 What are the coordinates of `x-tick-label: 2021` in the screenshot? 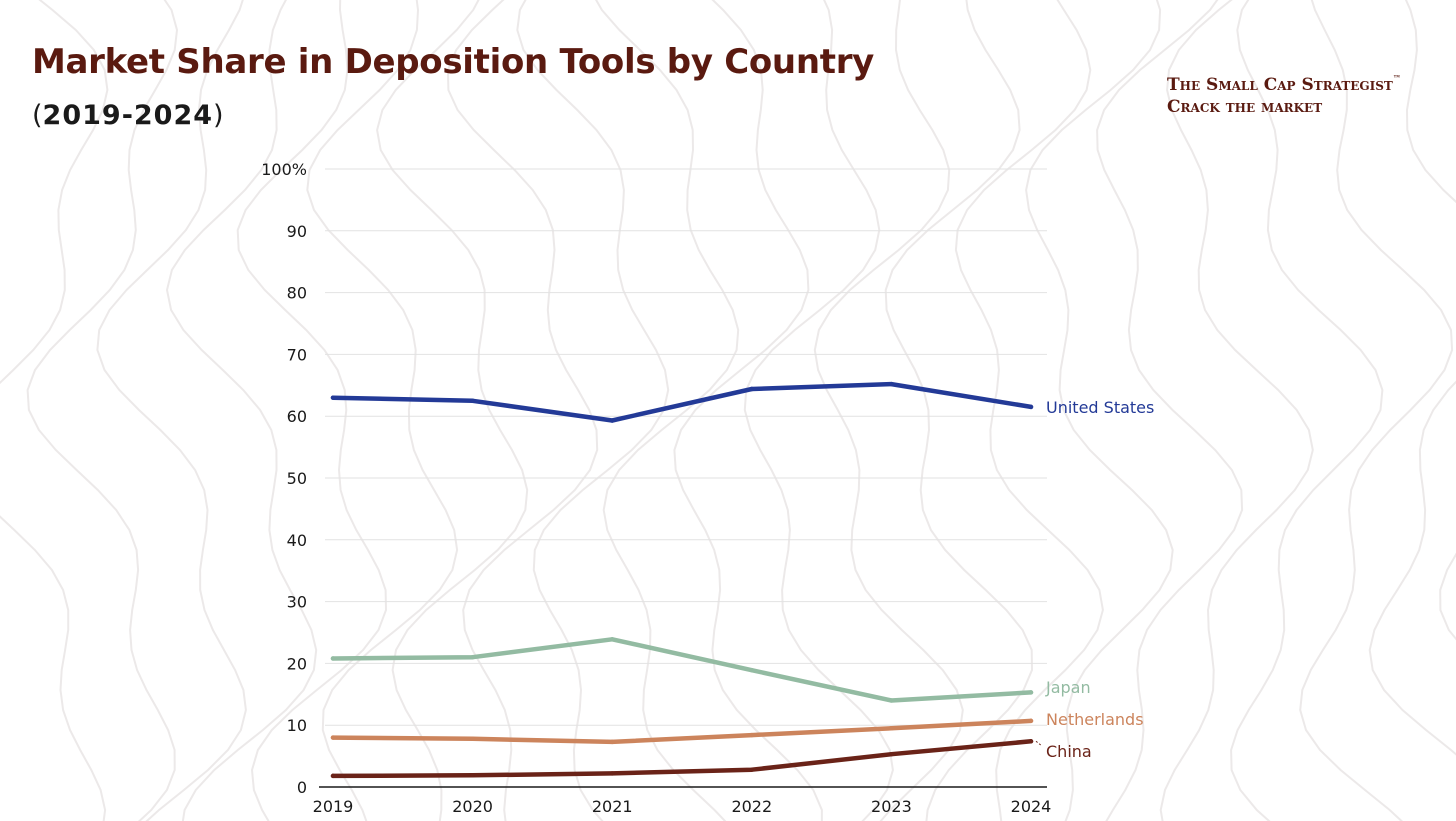 It's located at (612, 806).